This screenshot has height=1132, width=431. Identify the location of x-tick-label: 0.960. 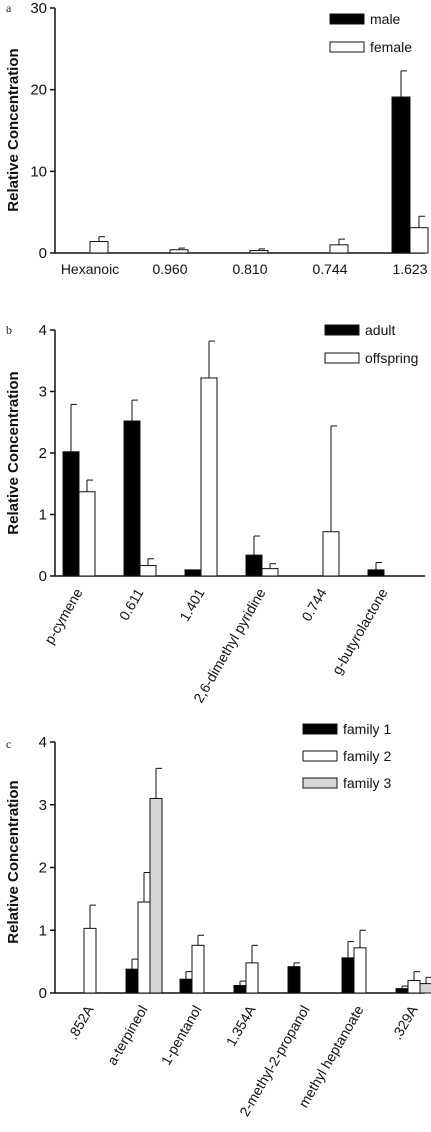
(169, 269).